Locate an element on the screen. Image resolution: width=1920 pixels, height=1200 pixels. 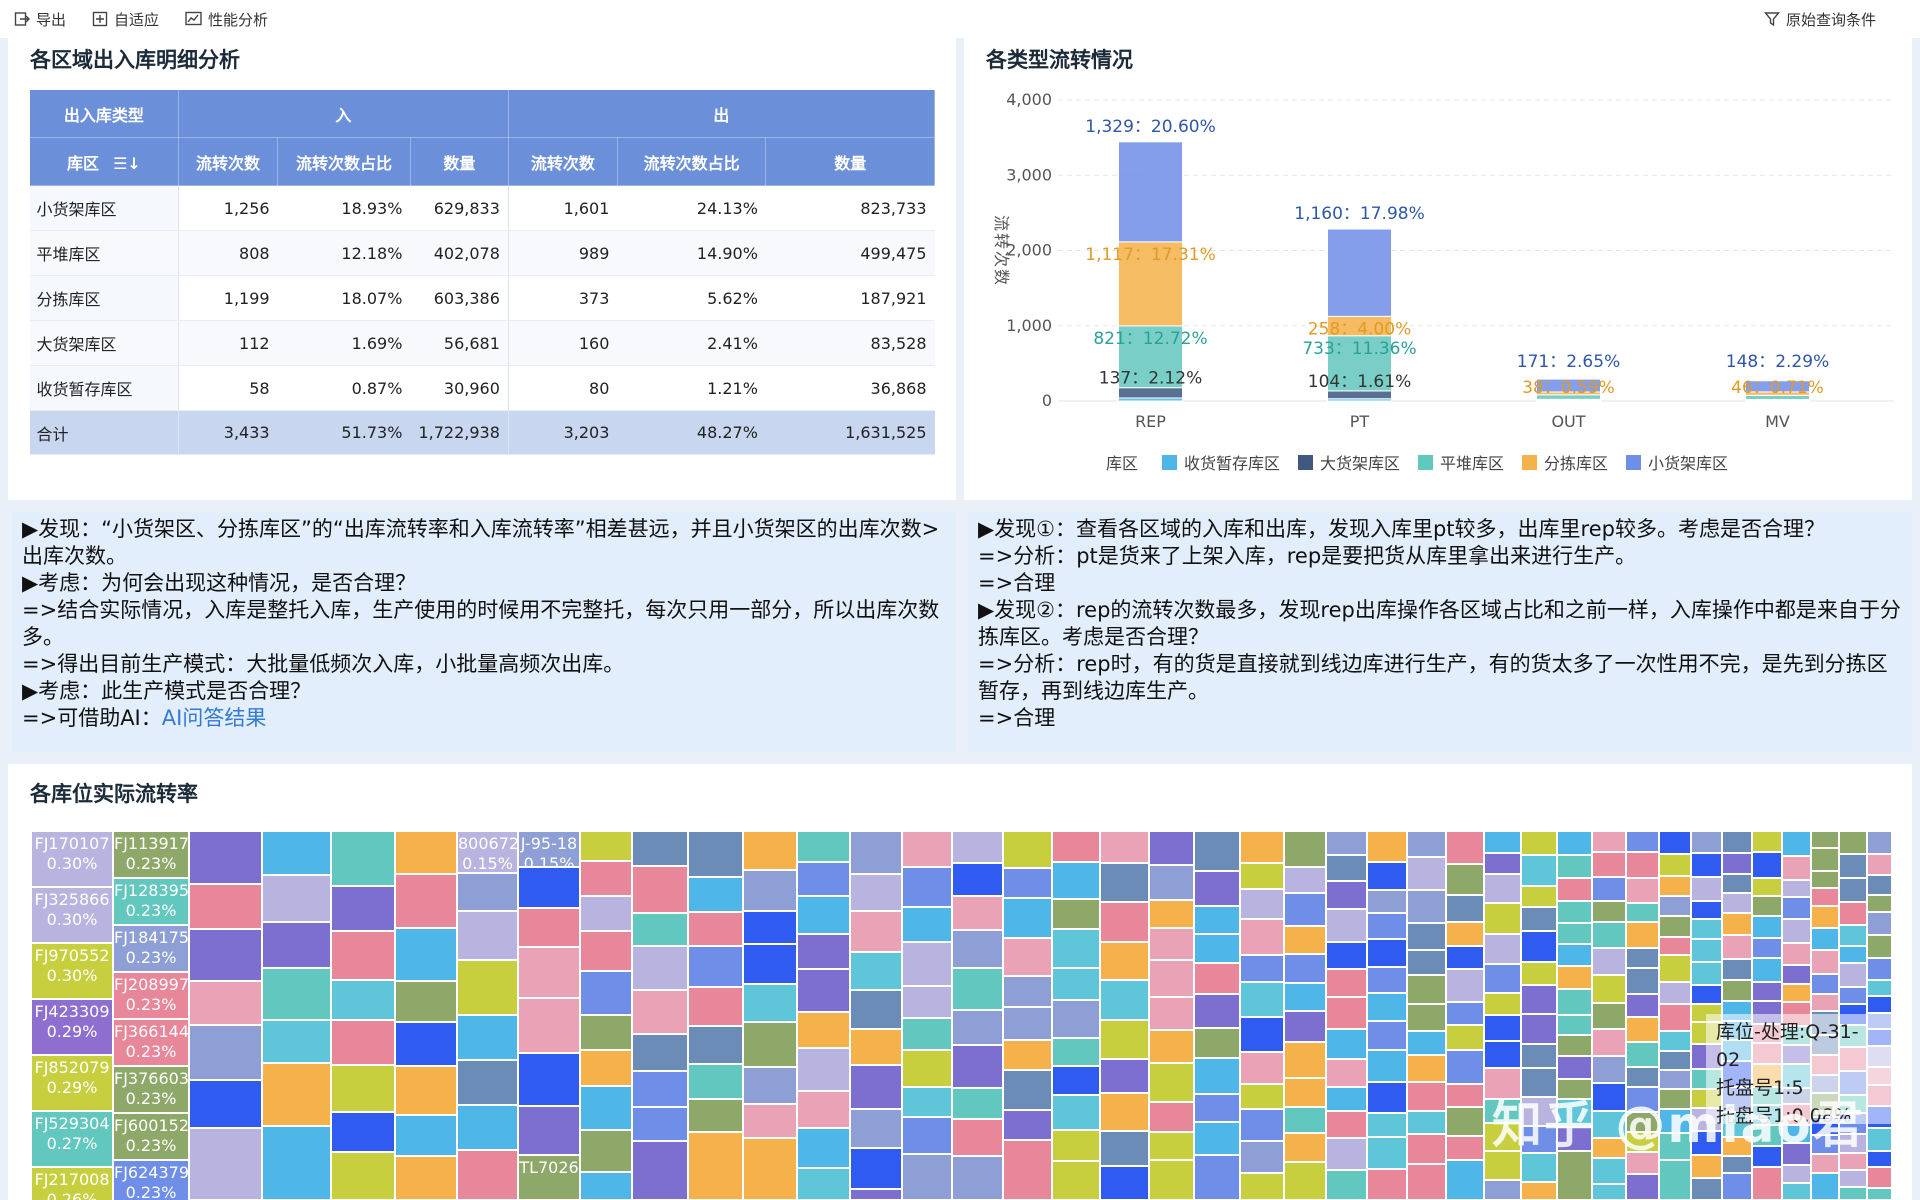
treemap-cell-labeled: FJ366144 0.23% is located at coordinates (151, 1042).